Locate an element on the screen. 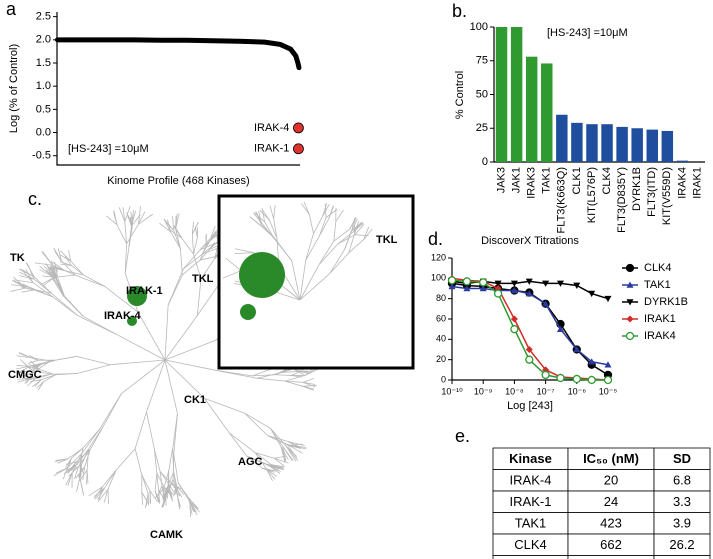  table-header: SD is located at coordinates (682, 458).